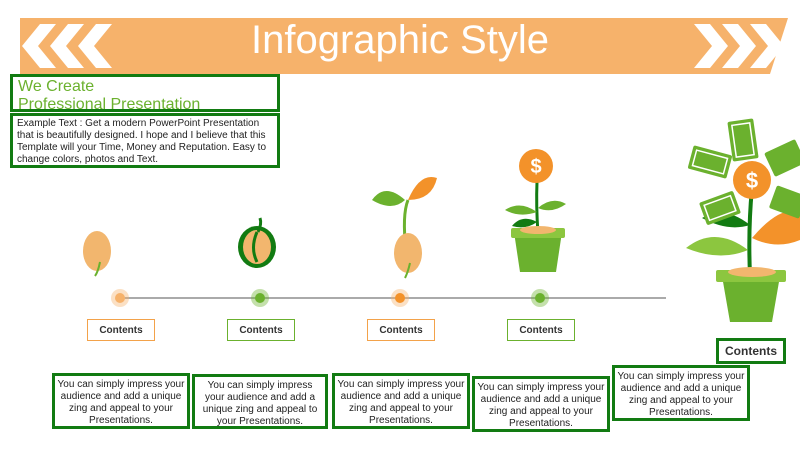  Describe the element at coordinates (109, 104) in the screenshot. I see `intro-heading-line2: Professional Presentation` at that location.